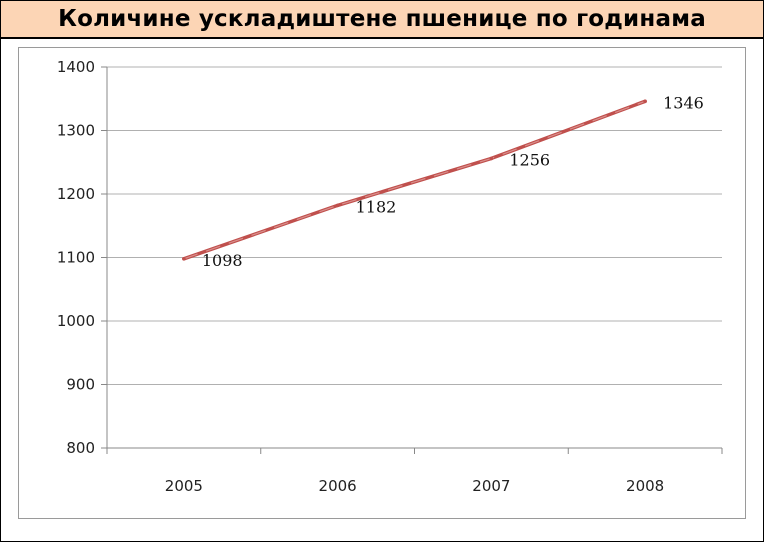 The height and width of the screenshot is (542, 764). What do you see at coordinates (338, 486) in the screenshot?
I see `x-tick-label: 2006` at bounding box center [338, 486].